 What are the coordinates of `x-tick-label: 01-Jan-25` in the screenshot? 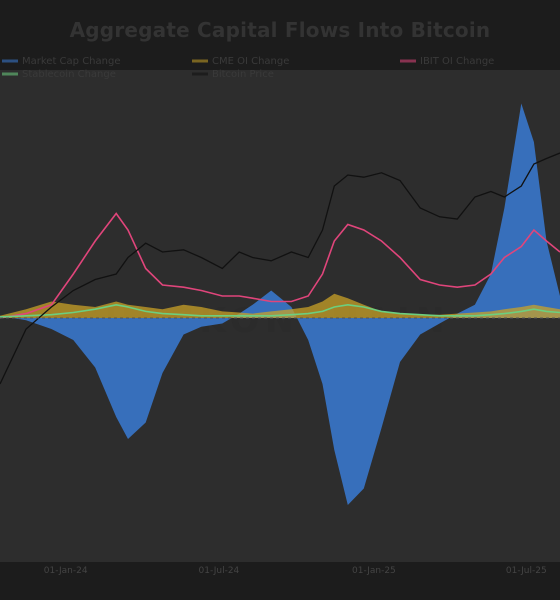 It's located at (374, 571).